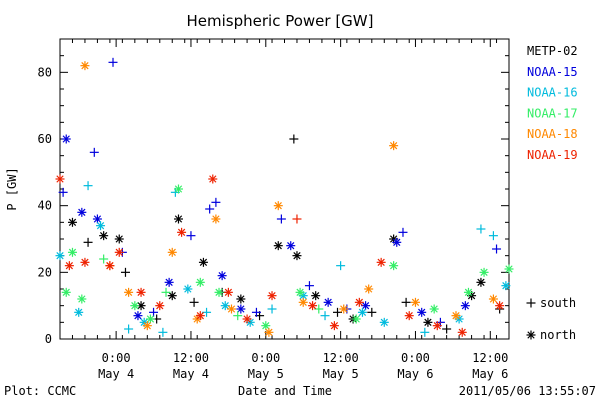  Describe the element at coordinates (45, 139) in the screenshot. I see `y-tick-label: 60` at that location.